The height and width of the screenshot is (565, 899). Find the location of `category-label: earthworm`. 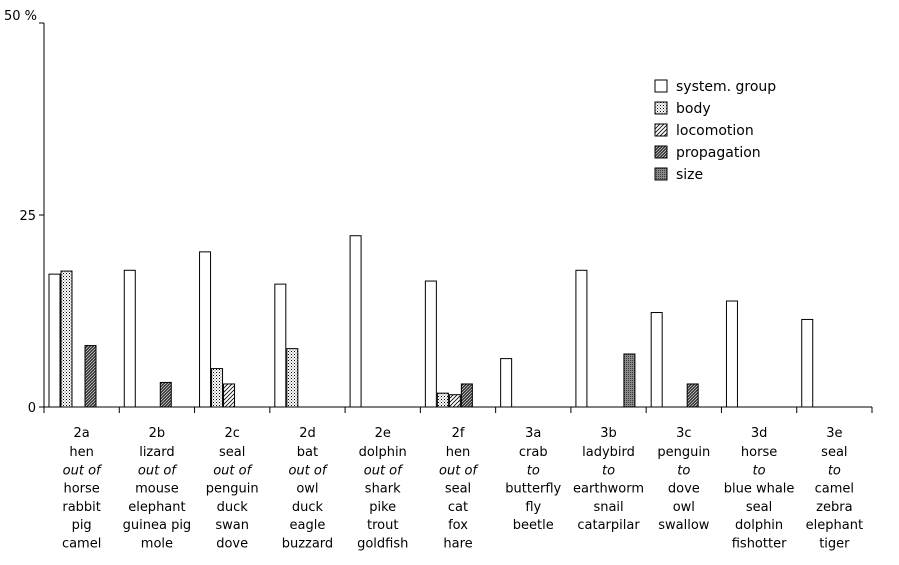

category-label: earthworm is located at coordinates (608, 489).